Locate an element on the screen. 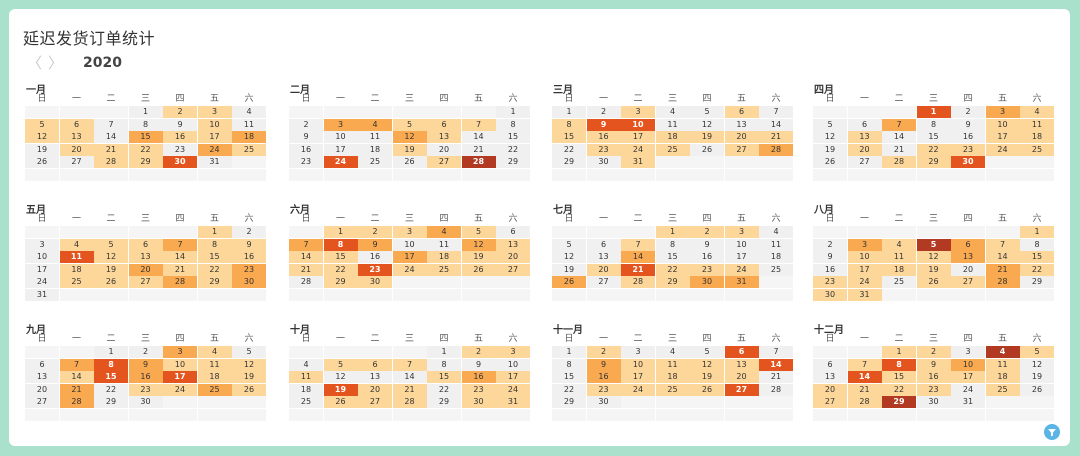 This screenshot has height=456, width=1080. chevron-left-icon: 〈 is located at coordinates (35, 63).